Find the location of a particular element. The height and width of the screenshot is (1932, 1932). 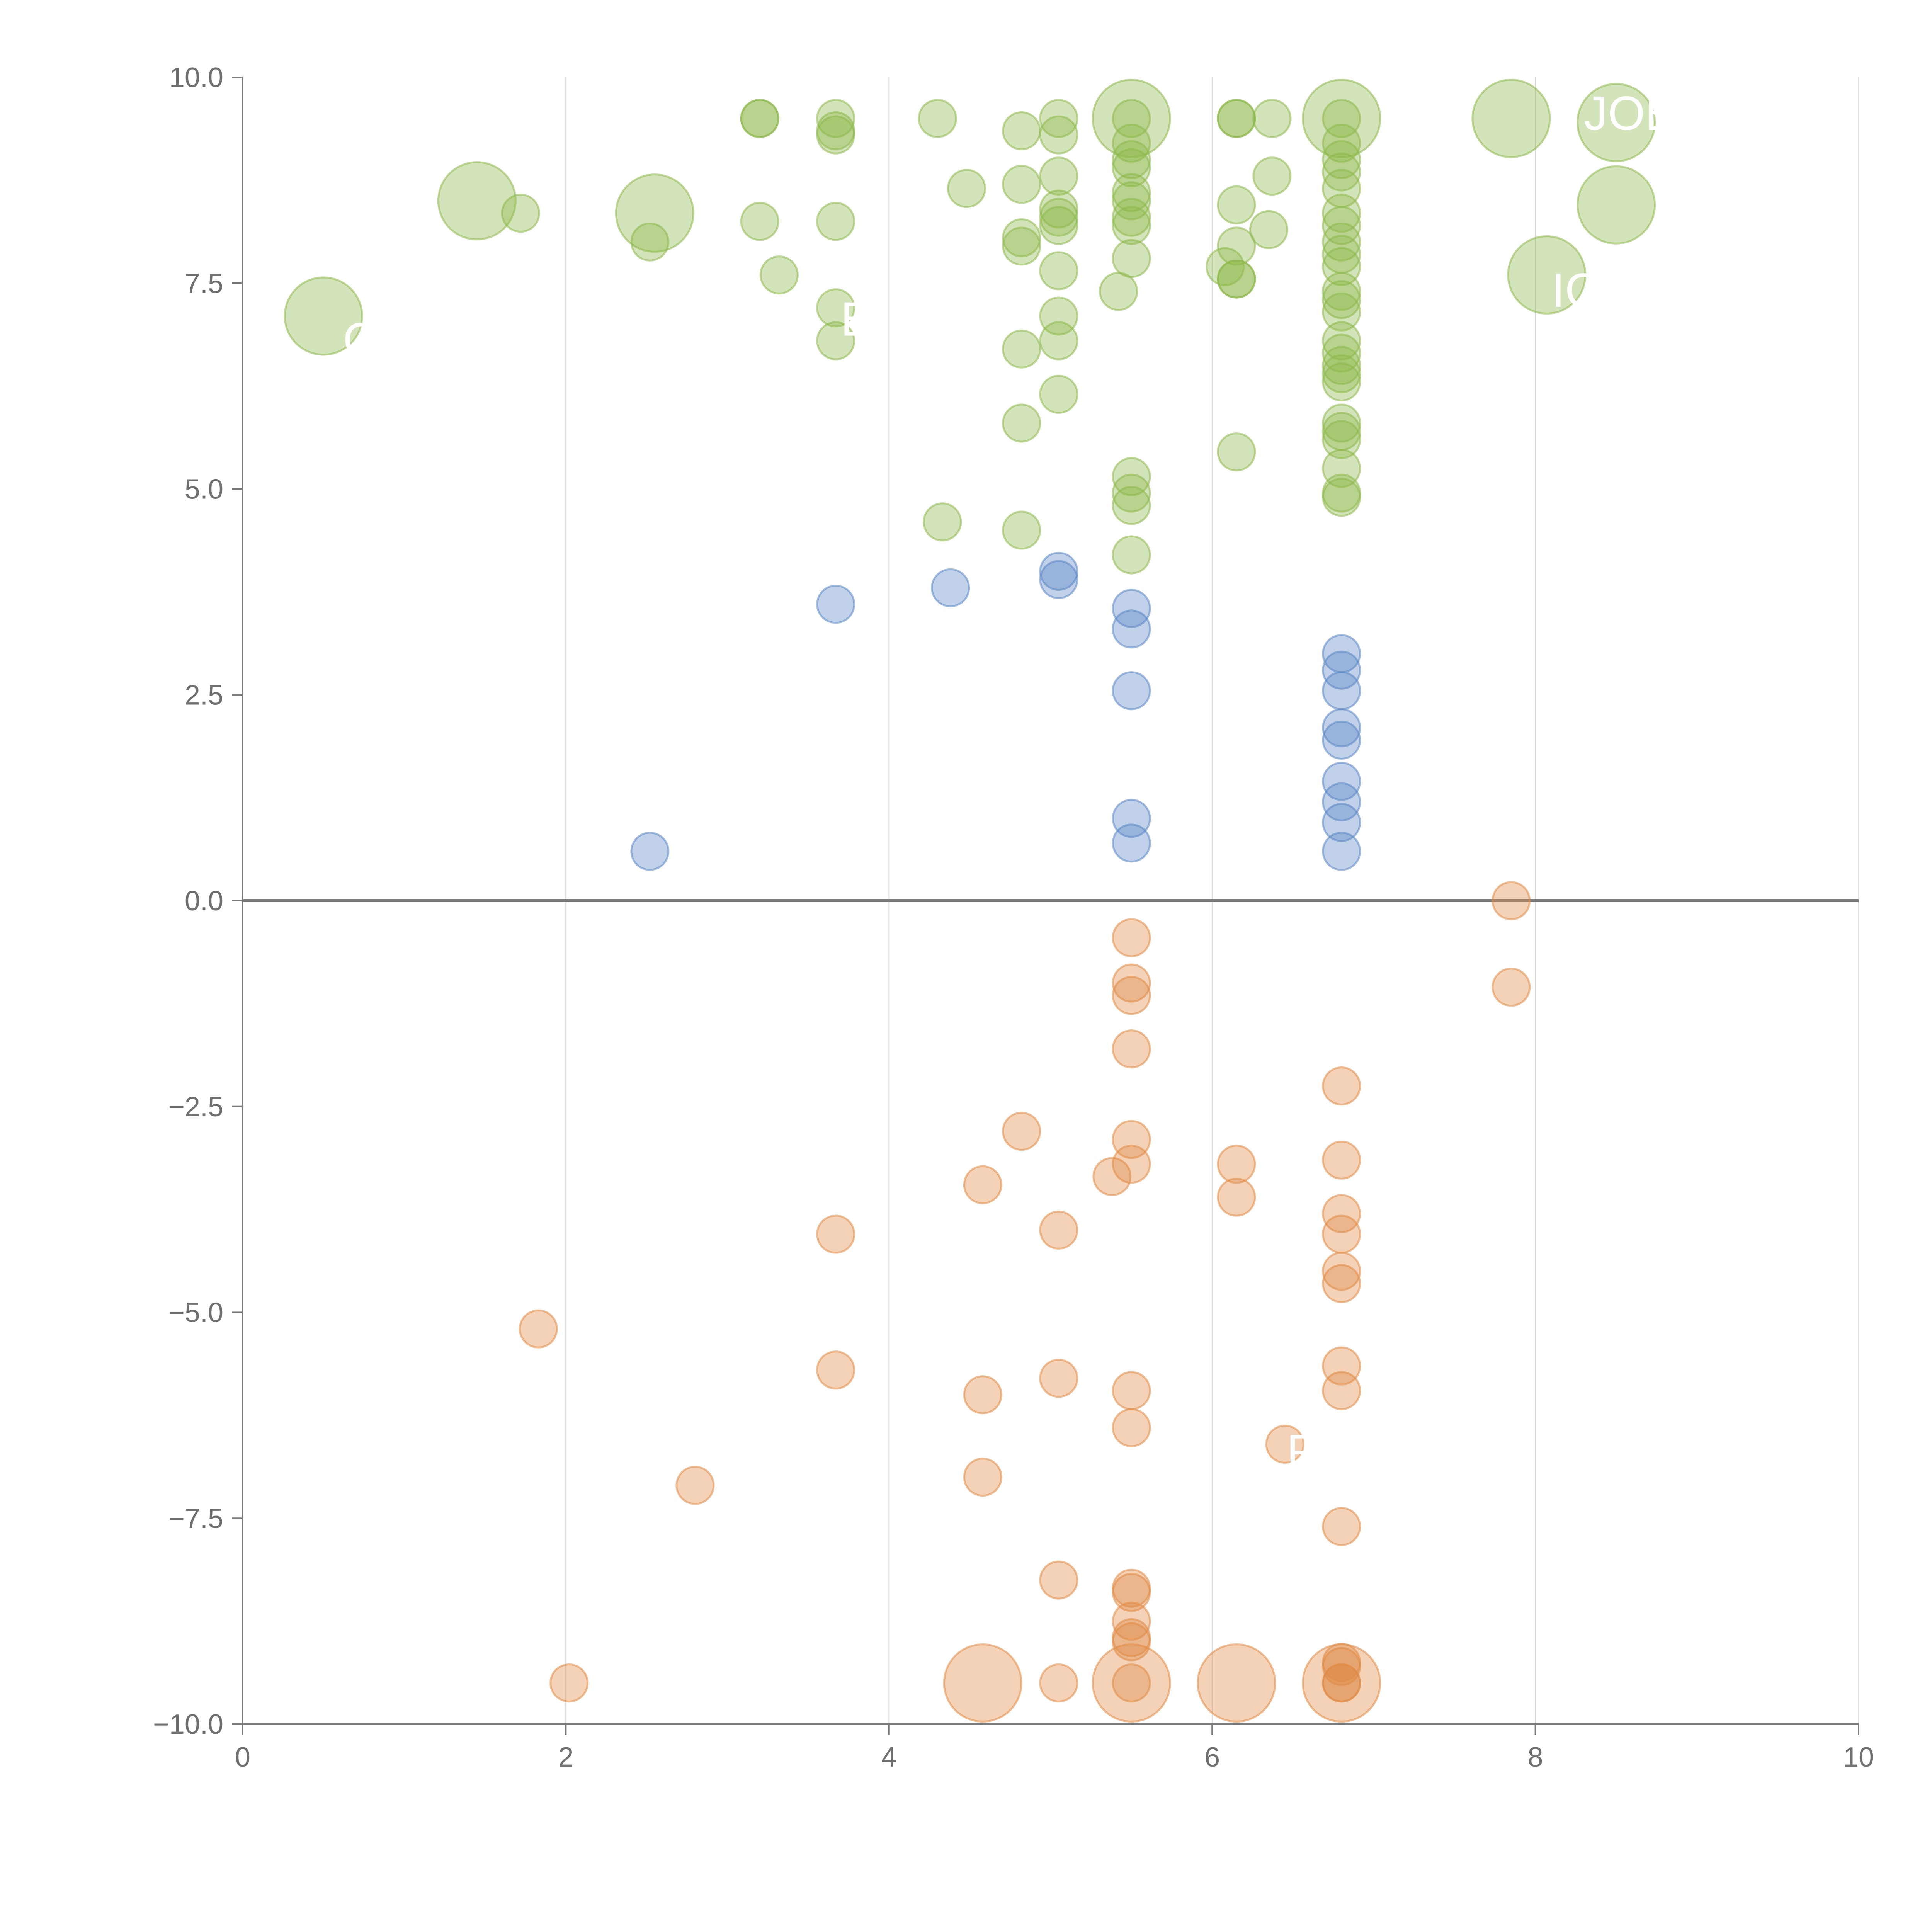

y-tick-label: −2.5 is located at coordinates (196, 1107).